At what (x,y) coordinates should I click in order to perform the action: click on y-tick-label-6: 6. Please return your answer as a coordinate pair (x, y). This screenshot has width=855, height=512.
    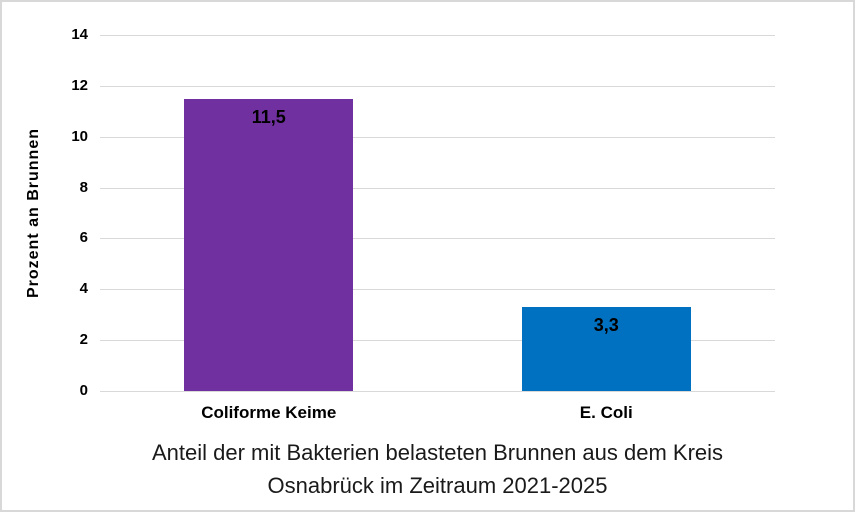
    Looking at the image, I should click on (83, 238).